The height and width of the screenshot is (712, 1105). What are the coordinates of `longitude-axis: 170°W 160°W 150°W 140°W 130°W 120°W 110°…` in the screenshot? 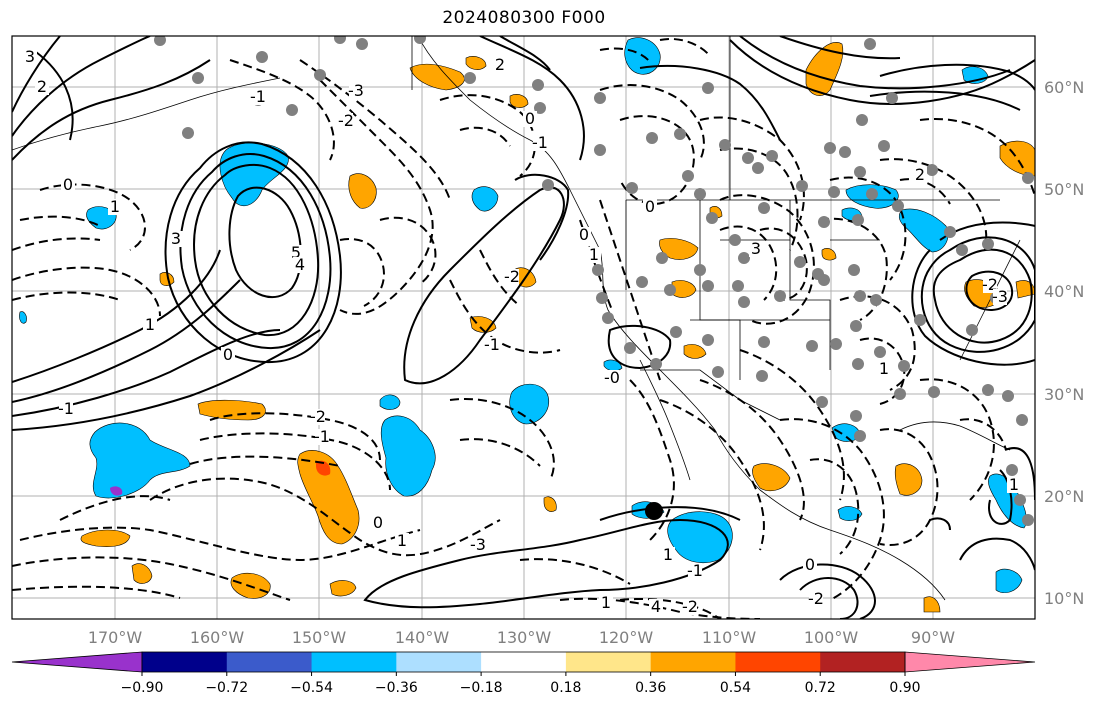 It's located at (521, 637).